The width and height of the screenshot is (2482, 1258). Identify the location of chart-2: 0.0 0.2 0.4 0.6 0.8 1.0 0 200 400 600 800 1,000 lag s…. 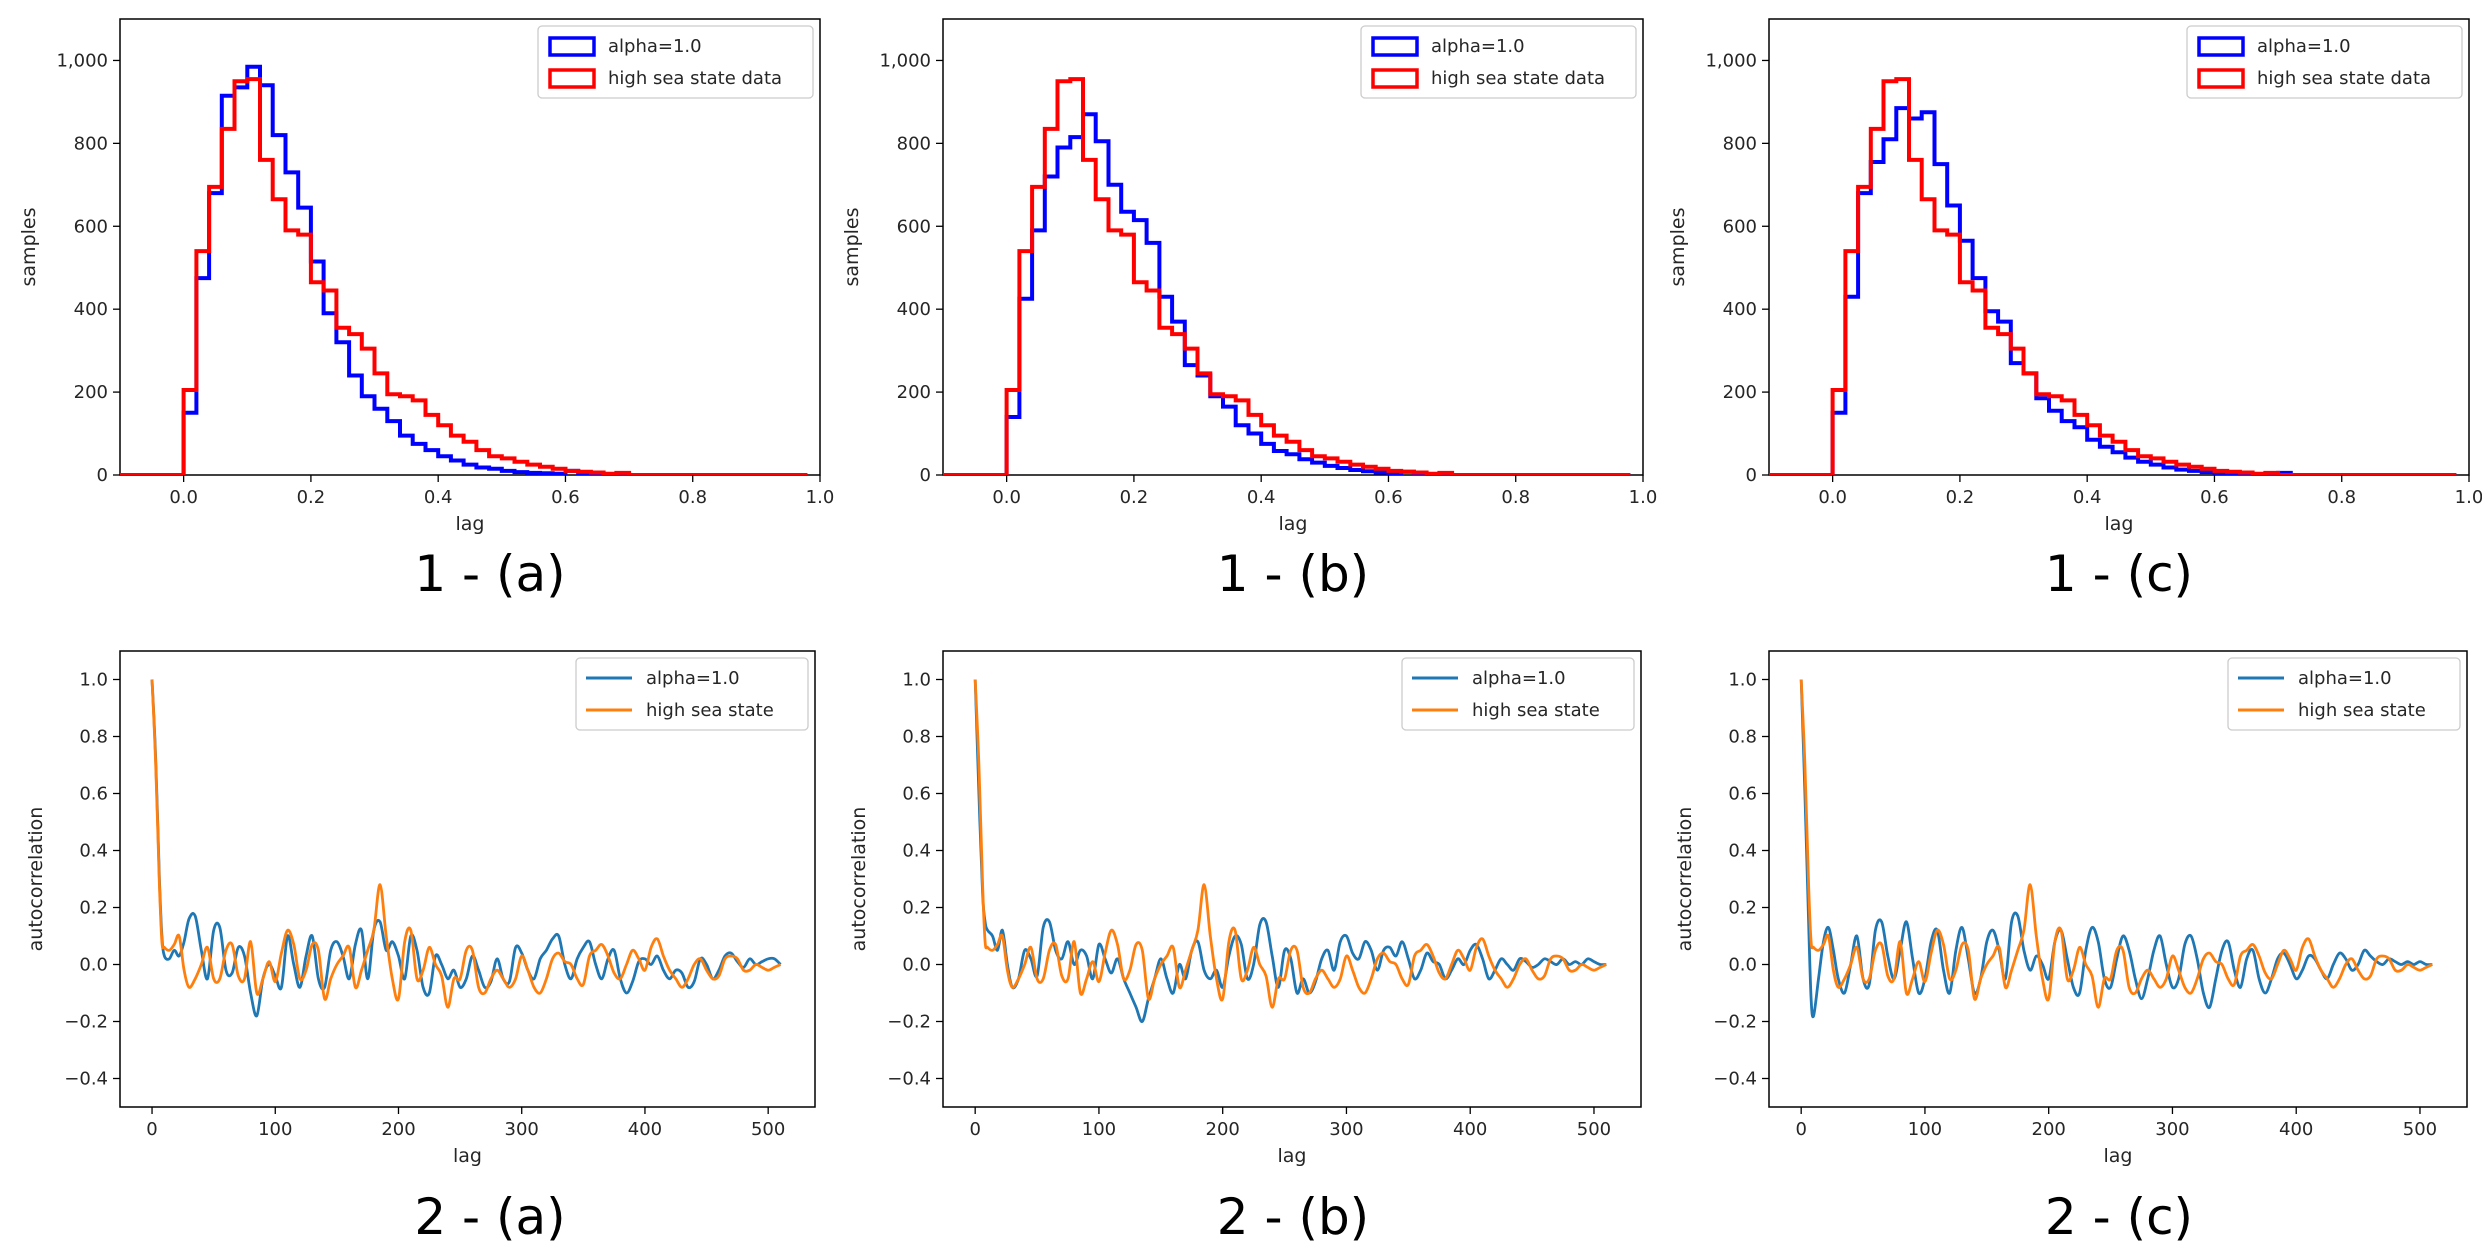
(1249, 276).